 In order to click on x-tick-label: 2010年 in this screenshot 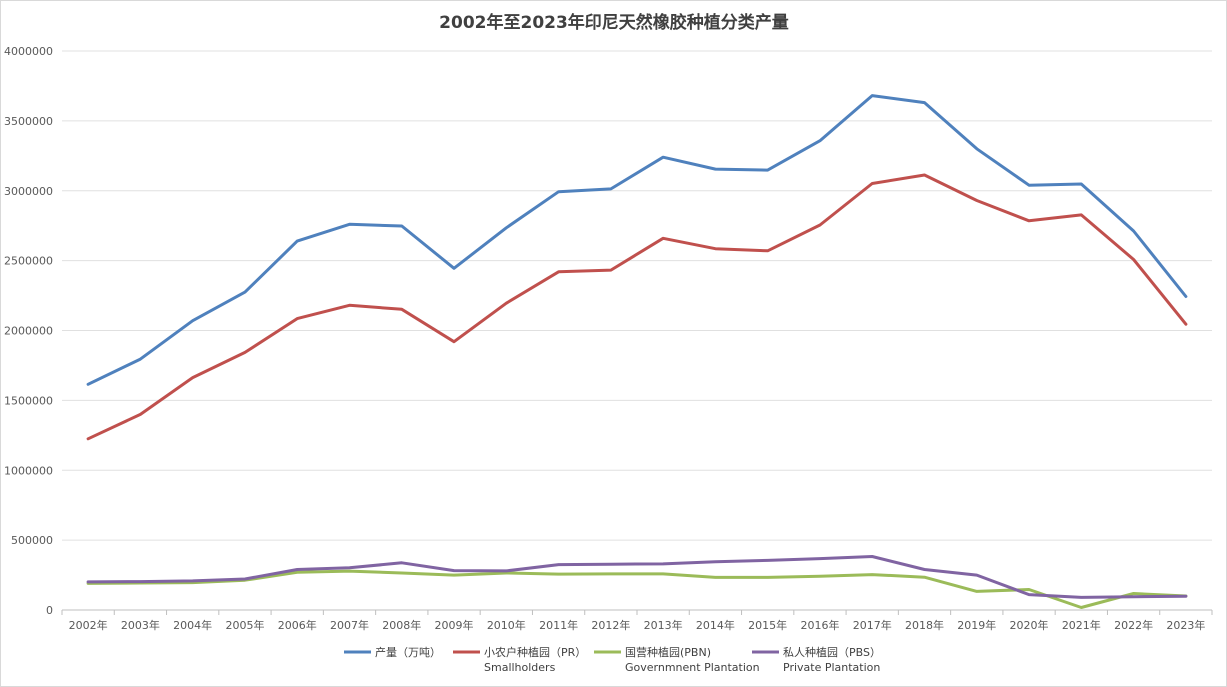, I will do `click(506, 625)`.